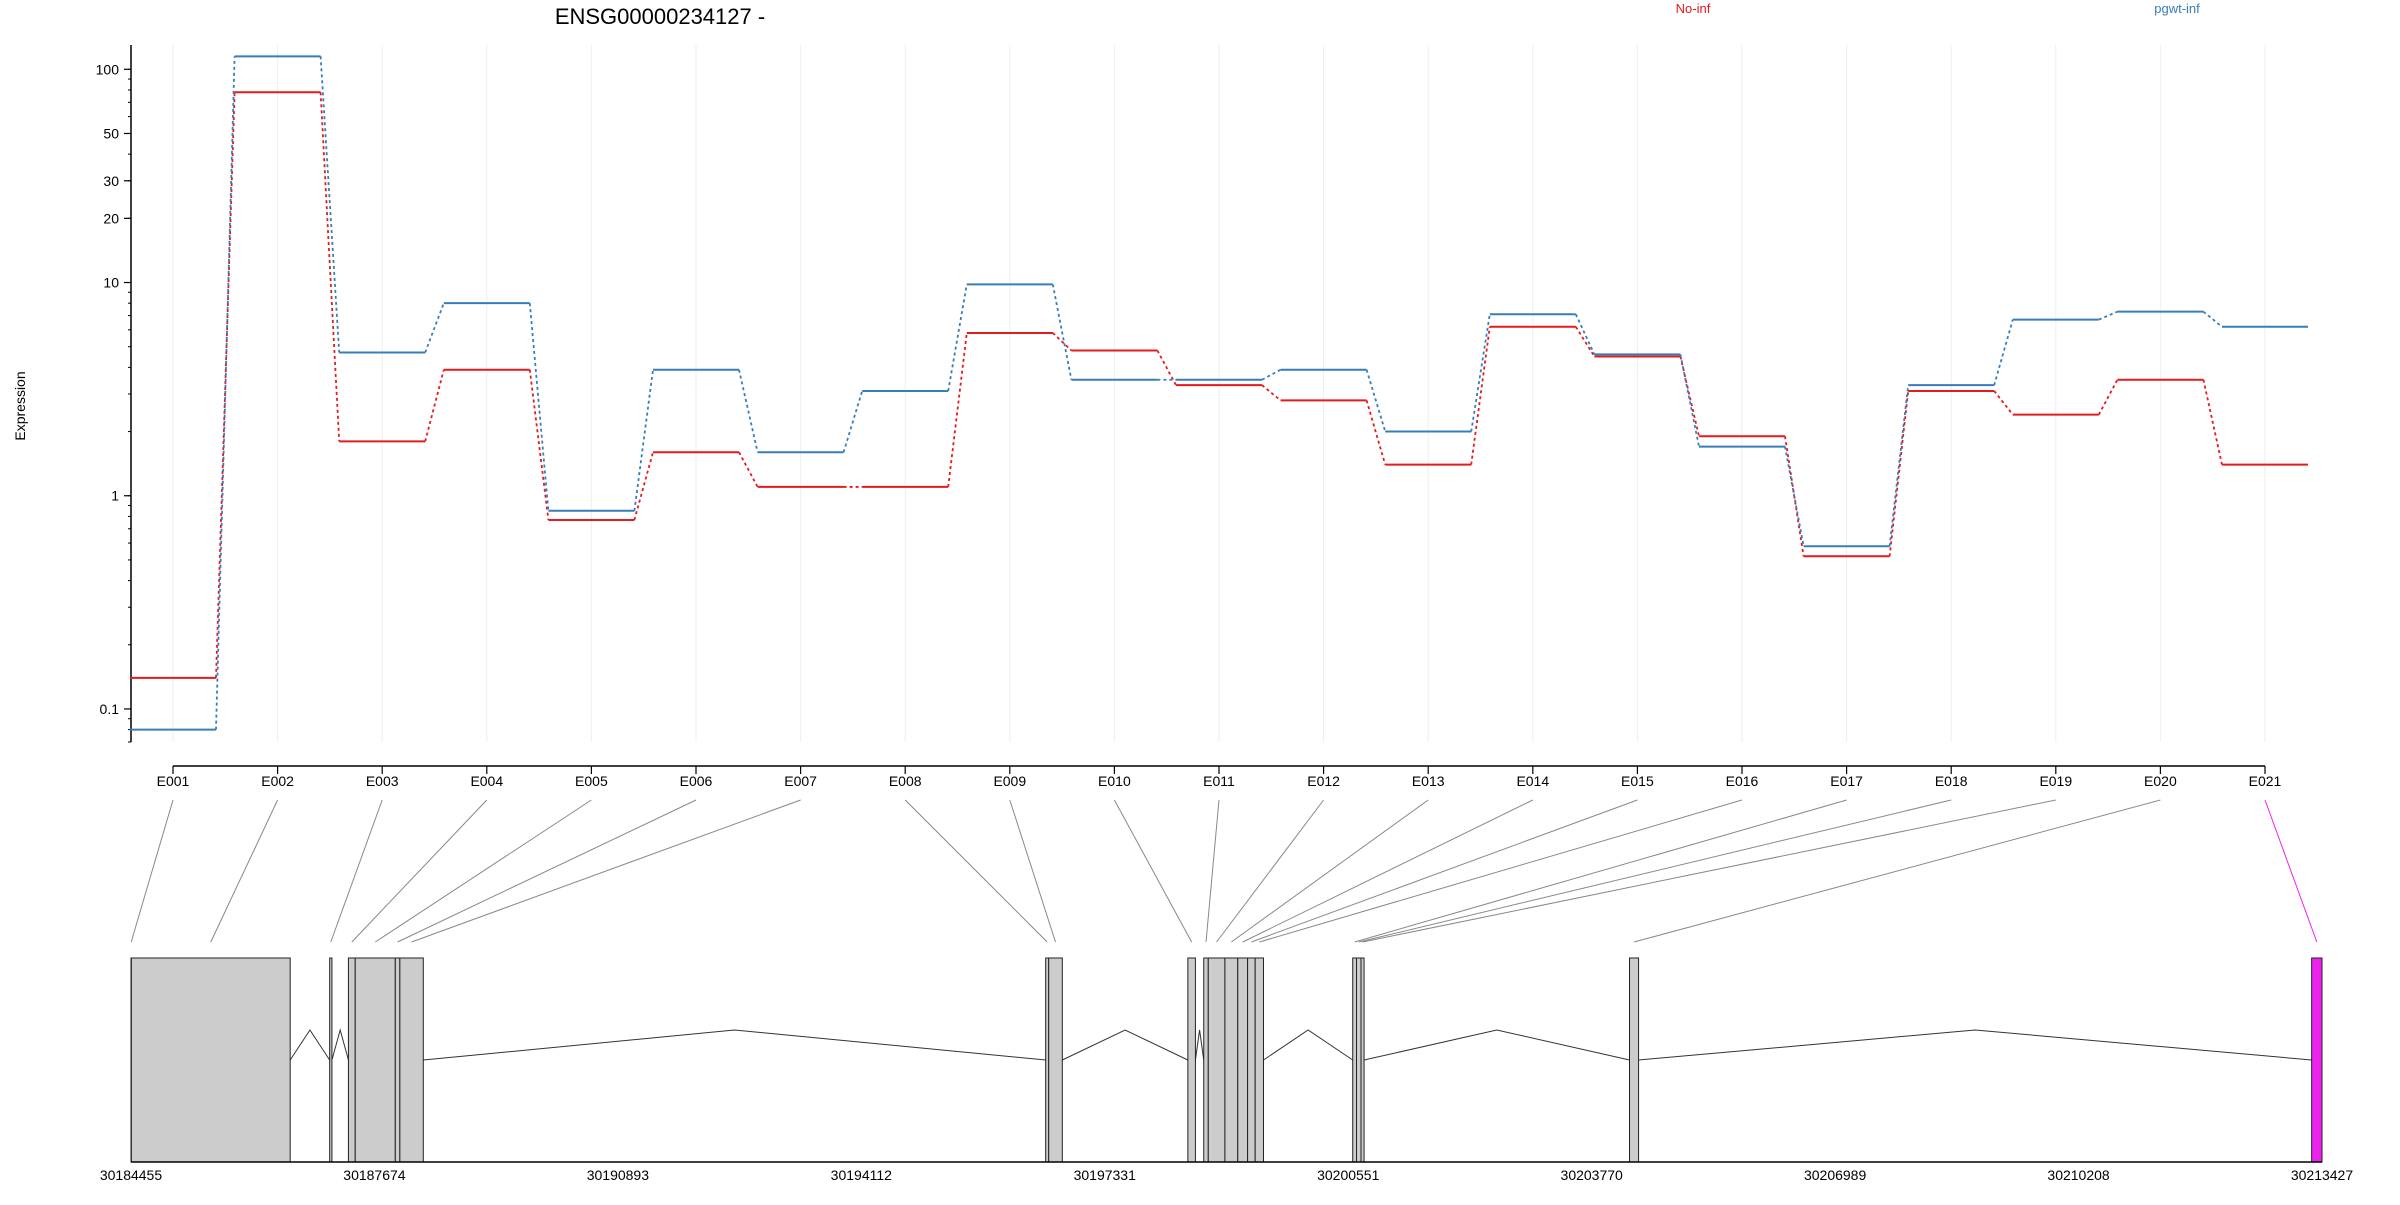  I want to click on legend-label-pgwt-inf: pgwt-inf, so click(2177, 8).